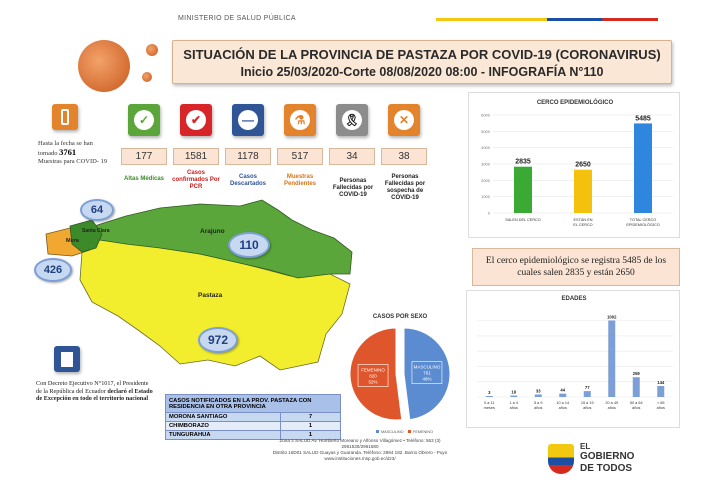 The width and height of the screenshot is (720, 484). Describe the element at coordinates (373, 369) in the screenshot. I see `slice-label: FEMENINO` at that location.